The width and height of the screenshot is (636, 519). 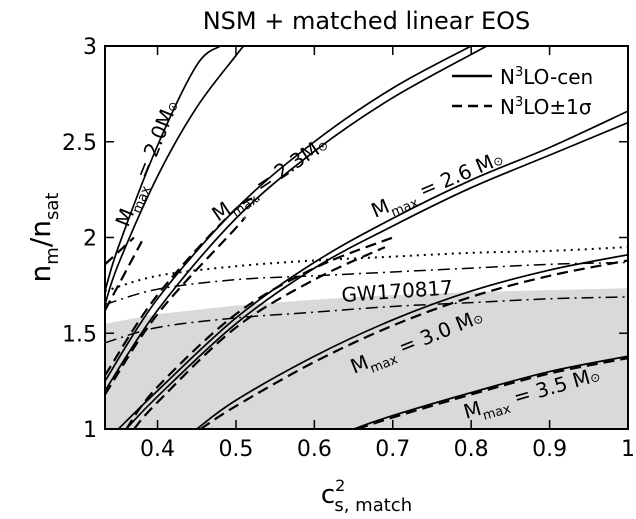 What do you see at coordinates (549, 449) in the screenshot?
I see `x-tick-label: 0.9` at bounding box center [549, 449].